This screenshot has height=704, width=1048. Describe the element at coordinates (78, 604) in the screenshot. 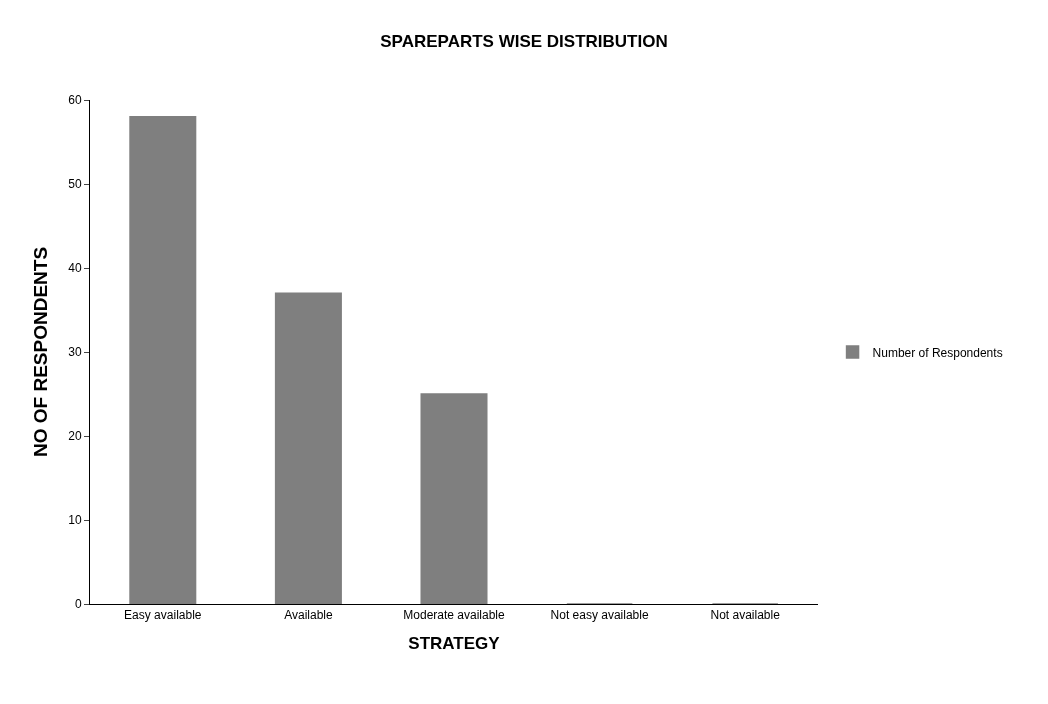

I see `y-tick-label: 0` at that location.